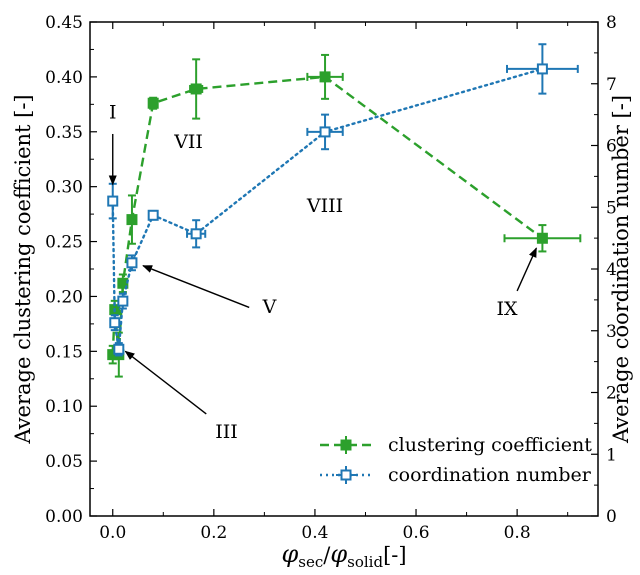  What do you see at coordinates (64, 352) in the screenshot?
I see `y-left-tick-label: 0.15` at bounding box center [64, 352].